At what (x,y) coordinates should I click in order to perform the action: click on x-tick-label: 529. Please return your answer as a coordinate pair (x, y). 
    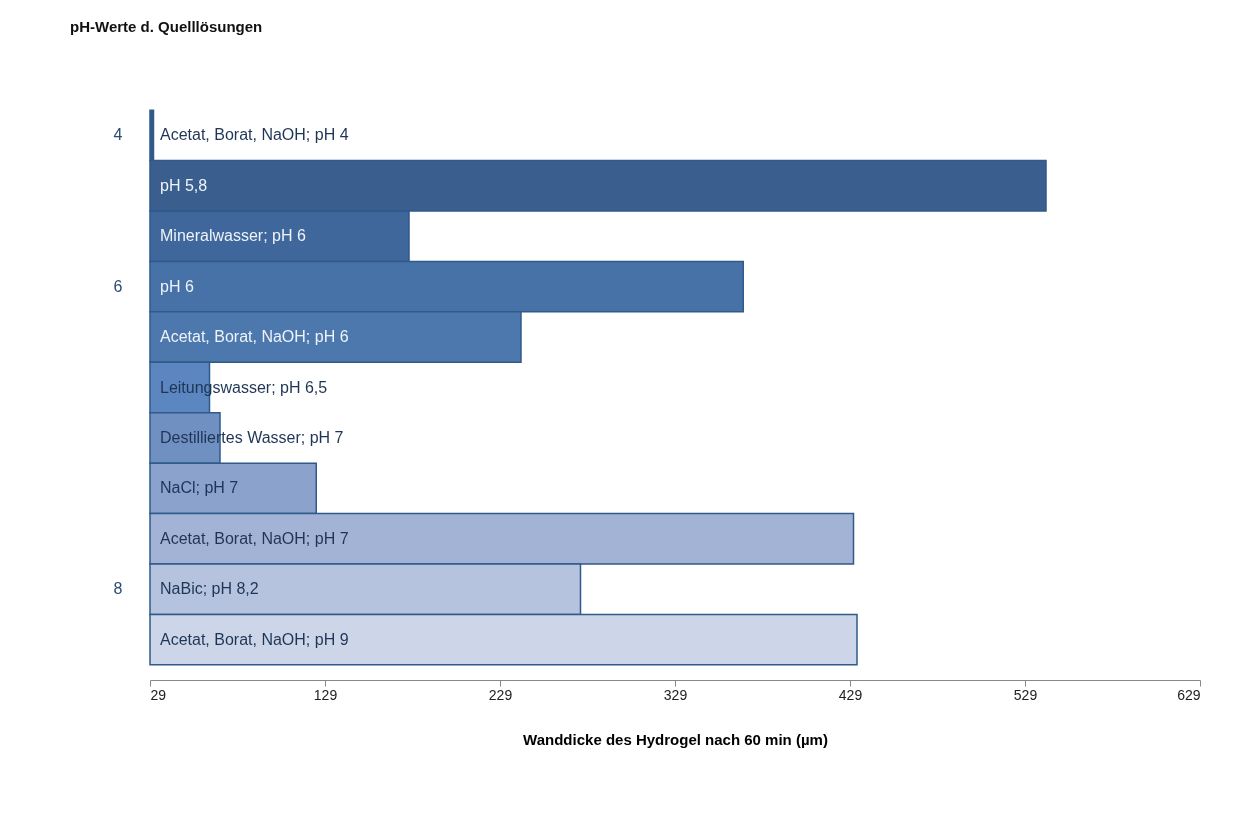
    Looking at the image, I should click on (1025, 694).